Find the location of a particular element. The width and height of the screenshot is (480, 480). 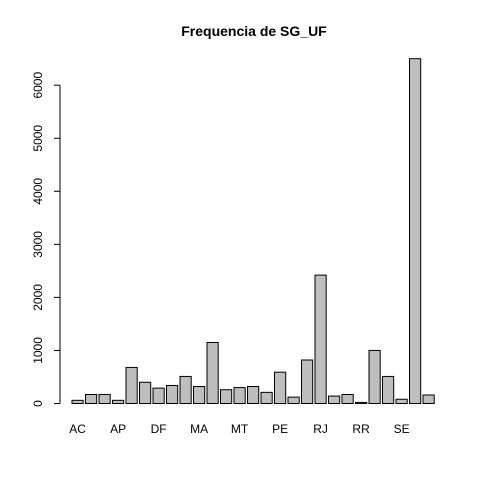

bar-TO is located at coordinates (428, 399).